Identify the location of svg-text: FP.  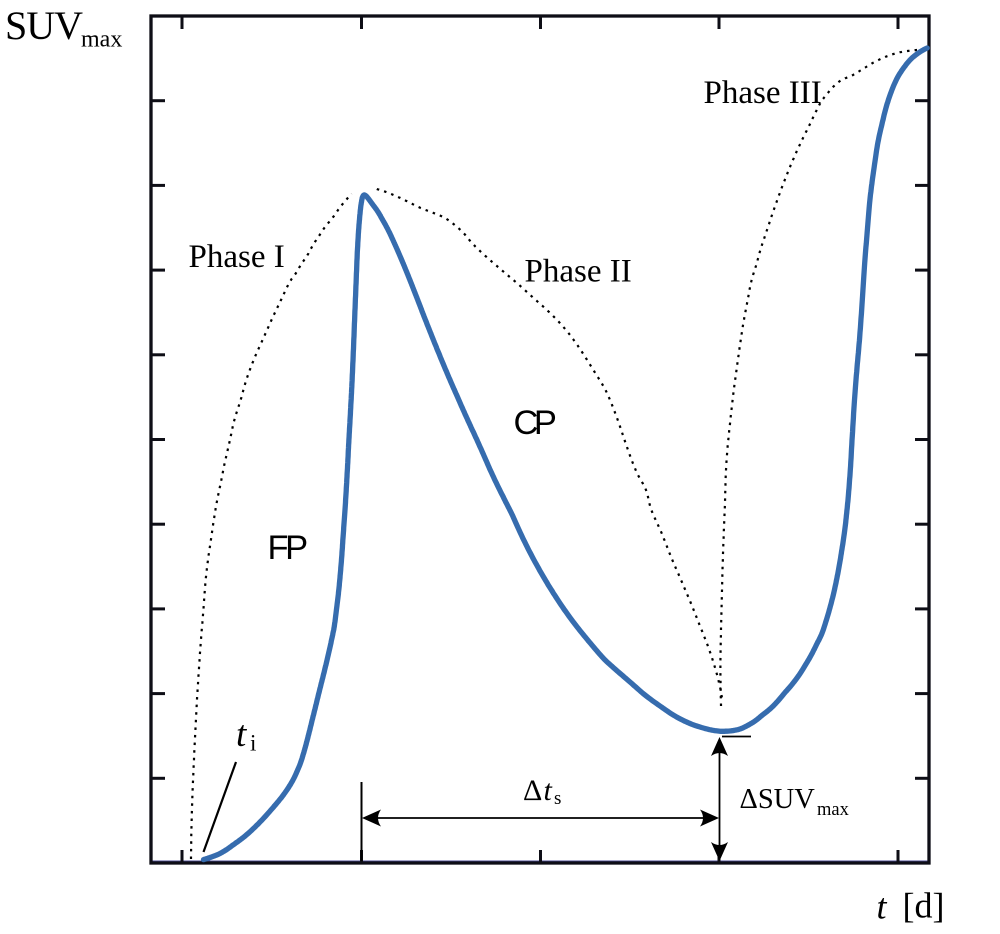
(288, 548).